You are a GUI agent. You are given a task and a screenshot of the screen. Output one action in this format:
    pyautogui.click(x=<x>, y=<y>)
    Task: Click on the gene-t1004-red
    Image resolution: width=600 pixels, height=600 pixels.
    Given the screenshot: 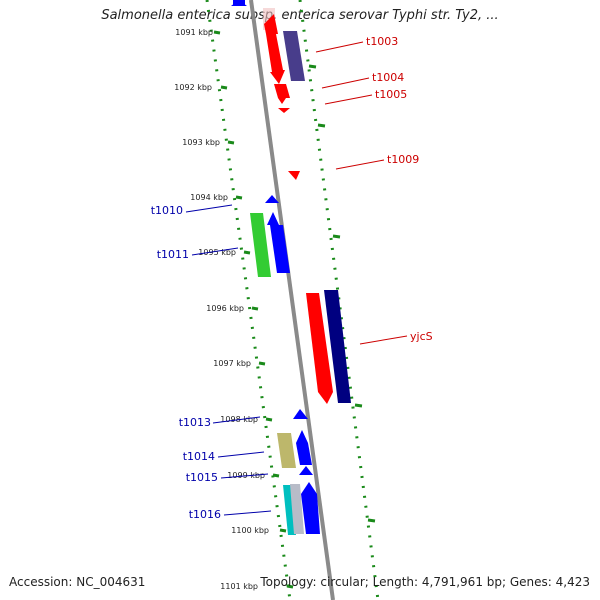 What is the action you would take?
    pyautogui.click(x=282, y=94)
    